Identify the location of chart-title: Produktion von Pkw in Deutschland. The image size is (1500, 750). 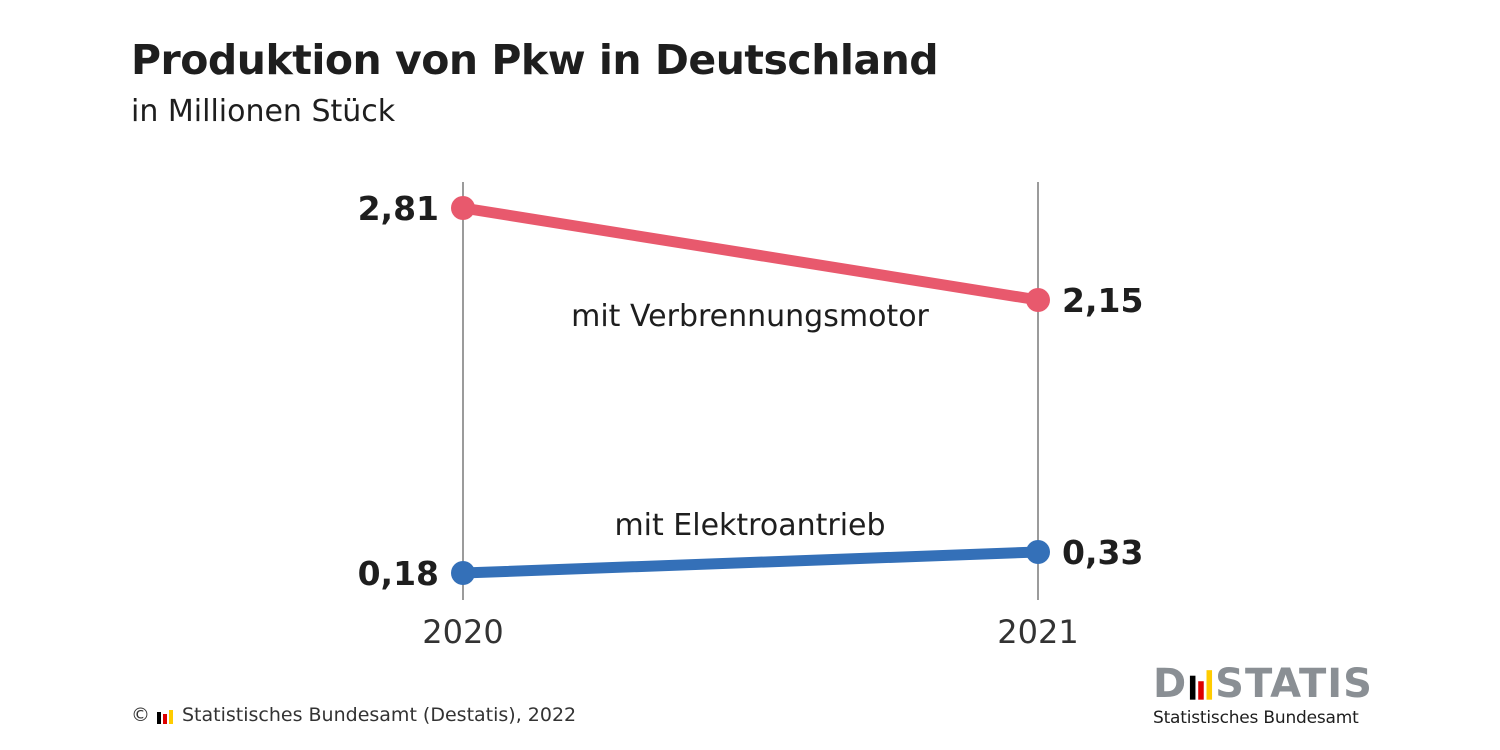
(535, 60).